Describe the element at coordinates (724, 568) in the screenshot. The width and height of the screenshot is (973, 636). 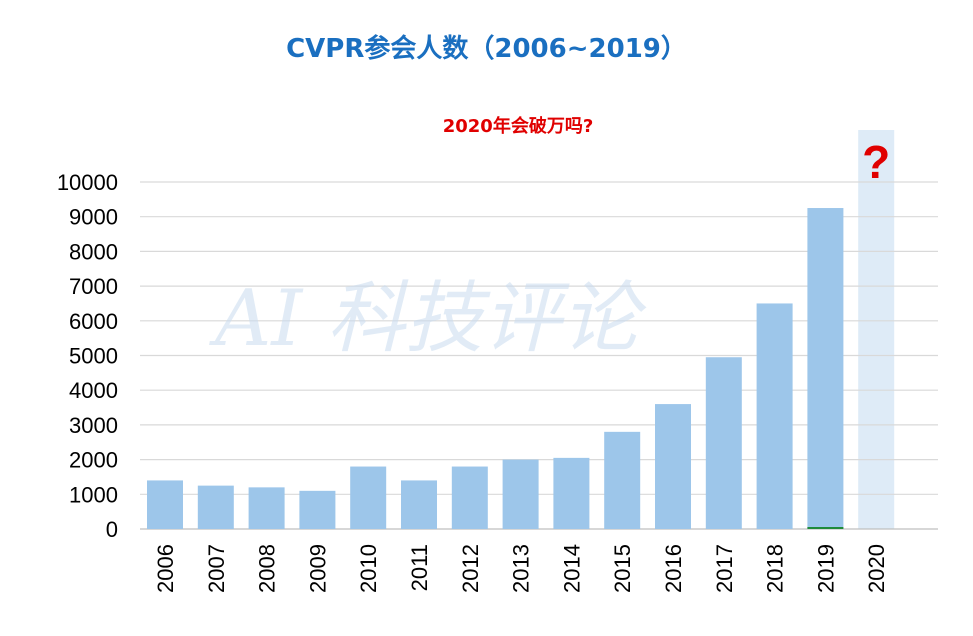
I see `x-tick-label: 2017` at that location.